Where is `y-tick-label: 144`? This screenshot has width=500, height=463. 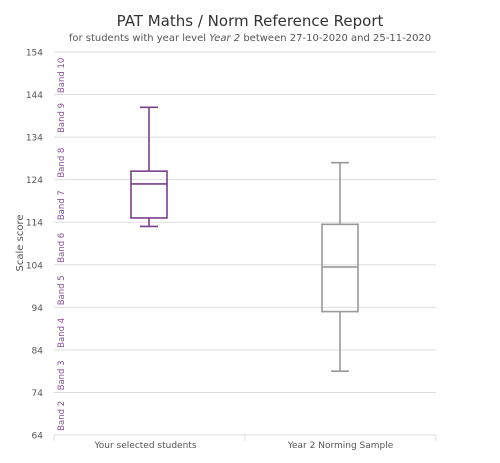
y-tick-label: 144 is located at coordinates (34, 96).